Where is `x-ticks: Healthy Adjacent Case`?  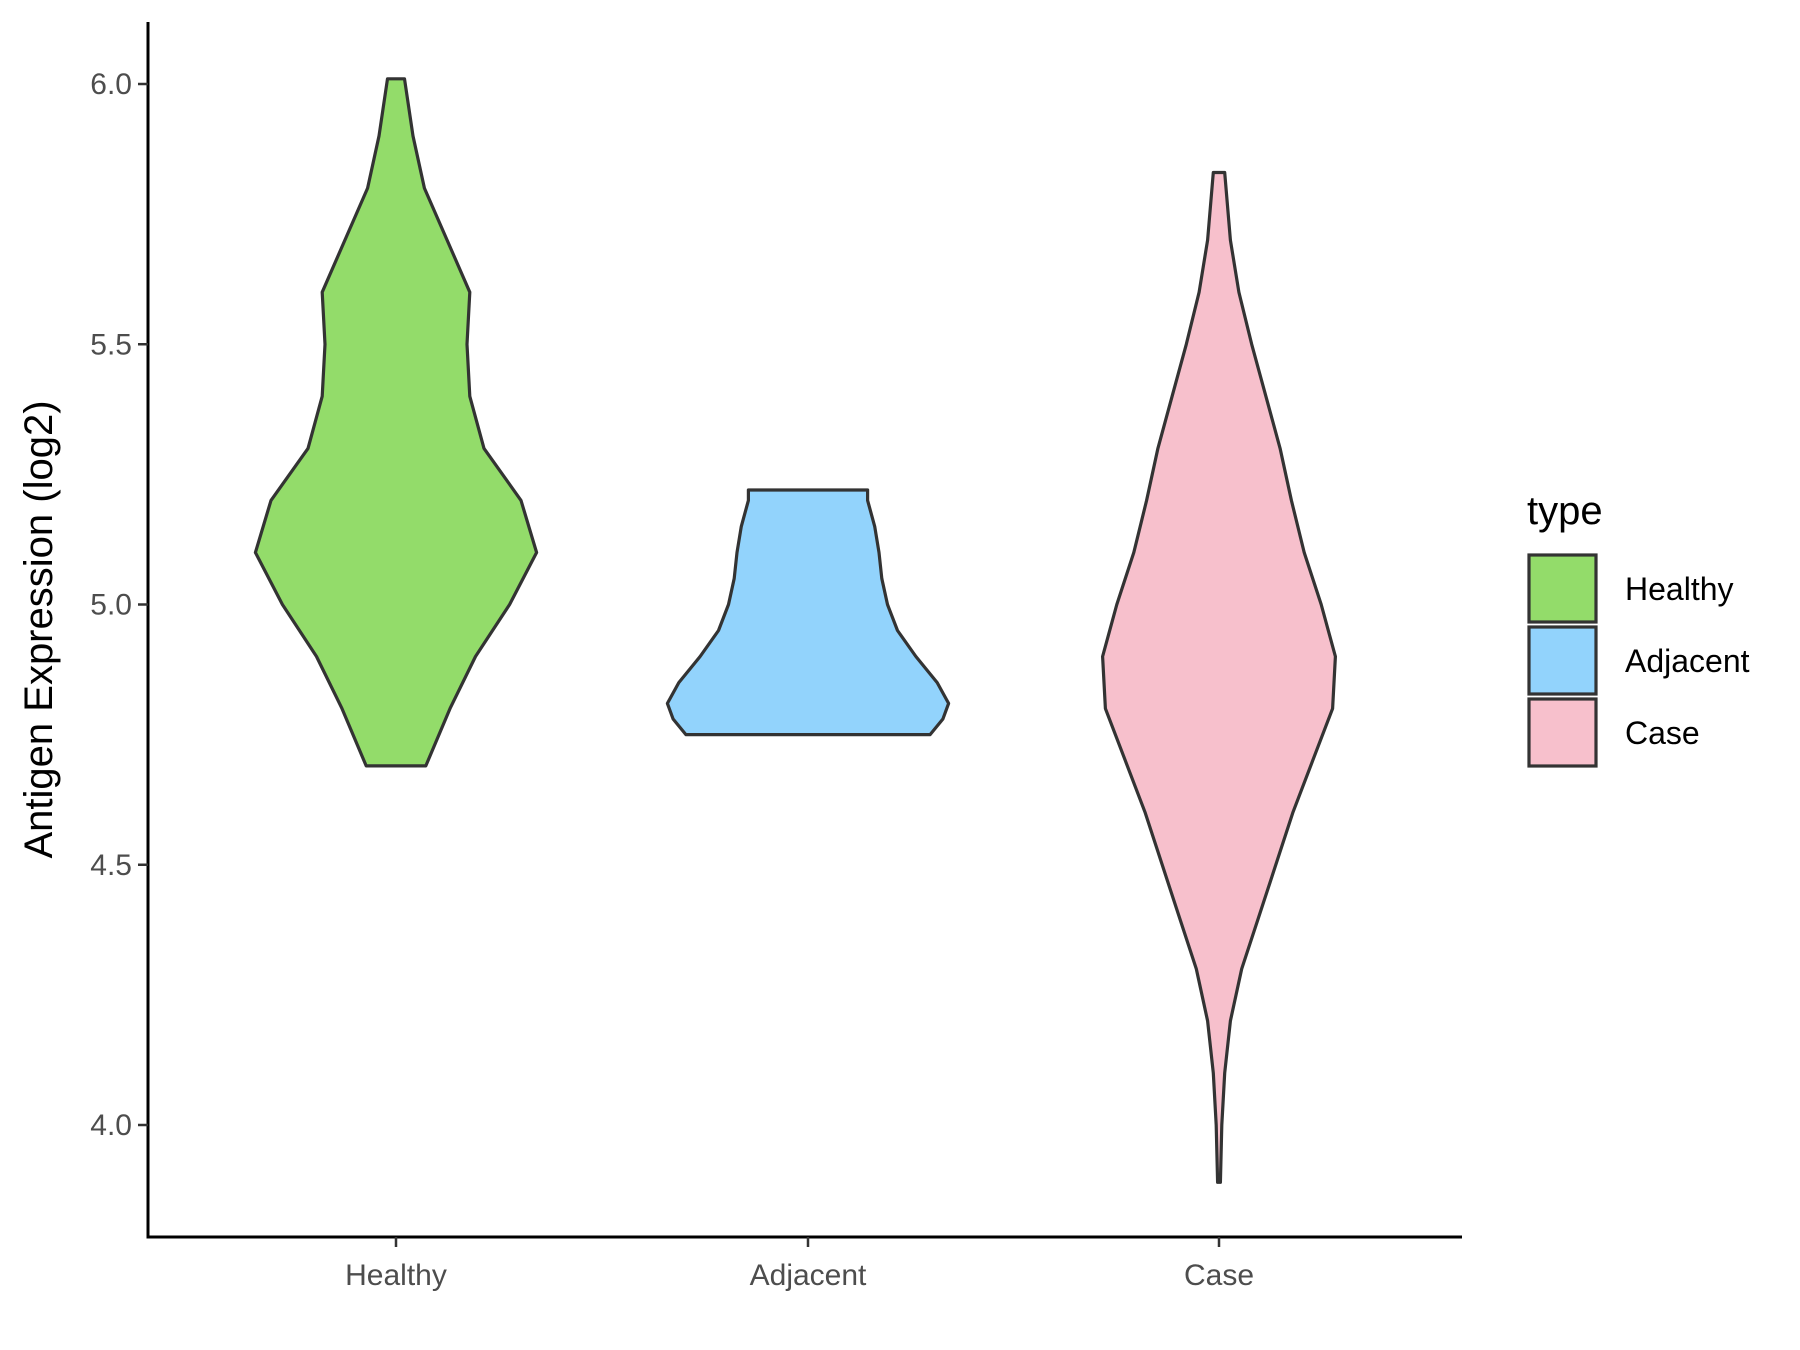
x-ticks: Healthy Adjacent Case is located at coordinates (799, 1264).